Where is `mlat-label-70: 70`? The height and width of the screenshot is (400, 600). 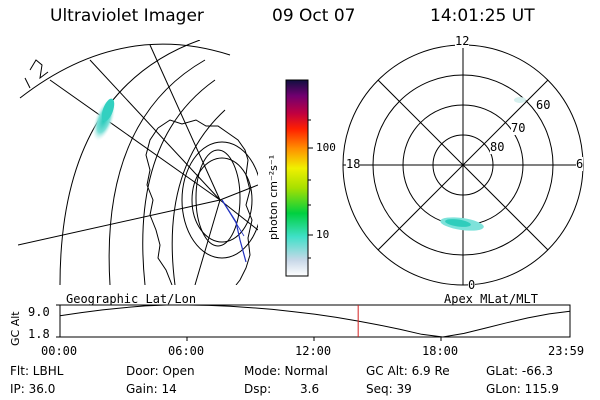 mlat-label-70: 70 is located at coordinates (518, 128).